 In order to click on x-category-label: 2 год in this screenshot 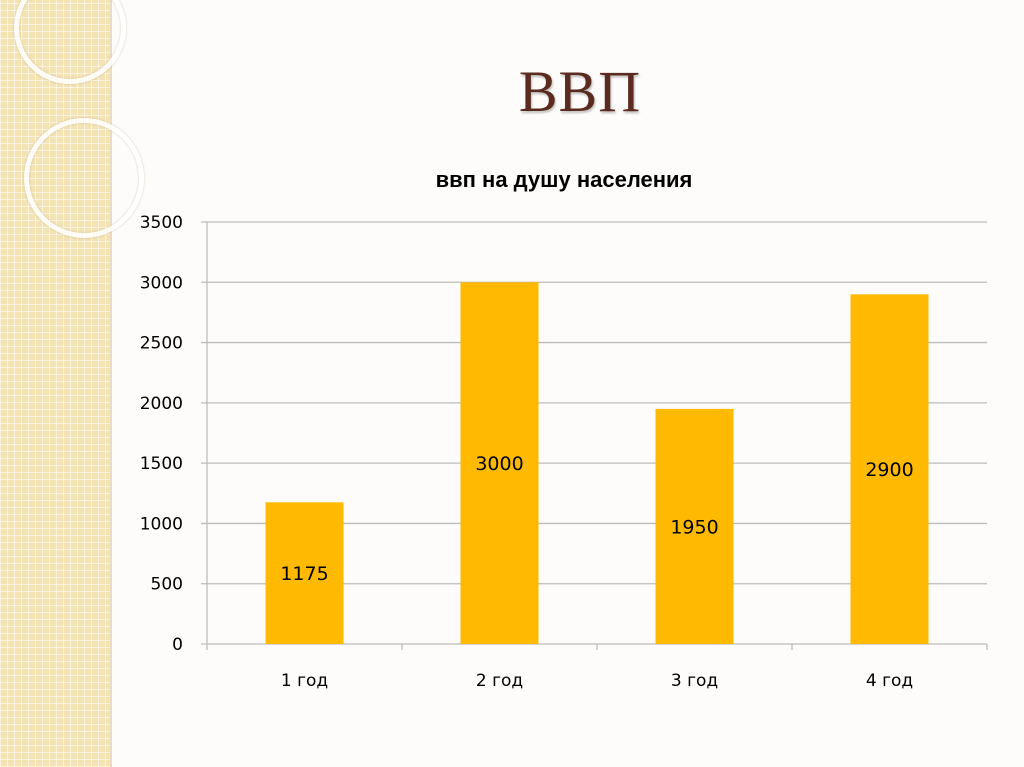, I will do `click(499, 681)`.